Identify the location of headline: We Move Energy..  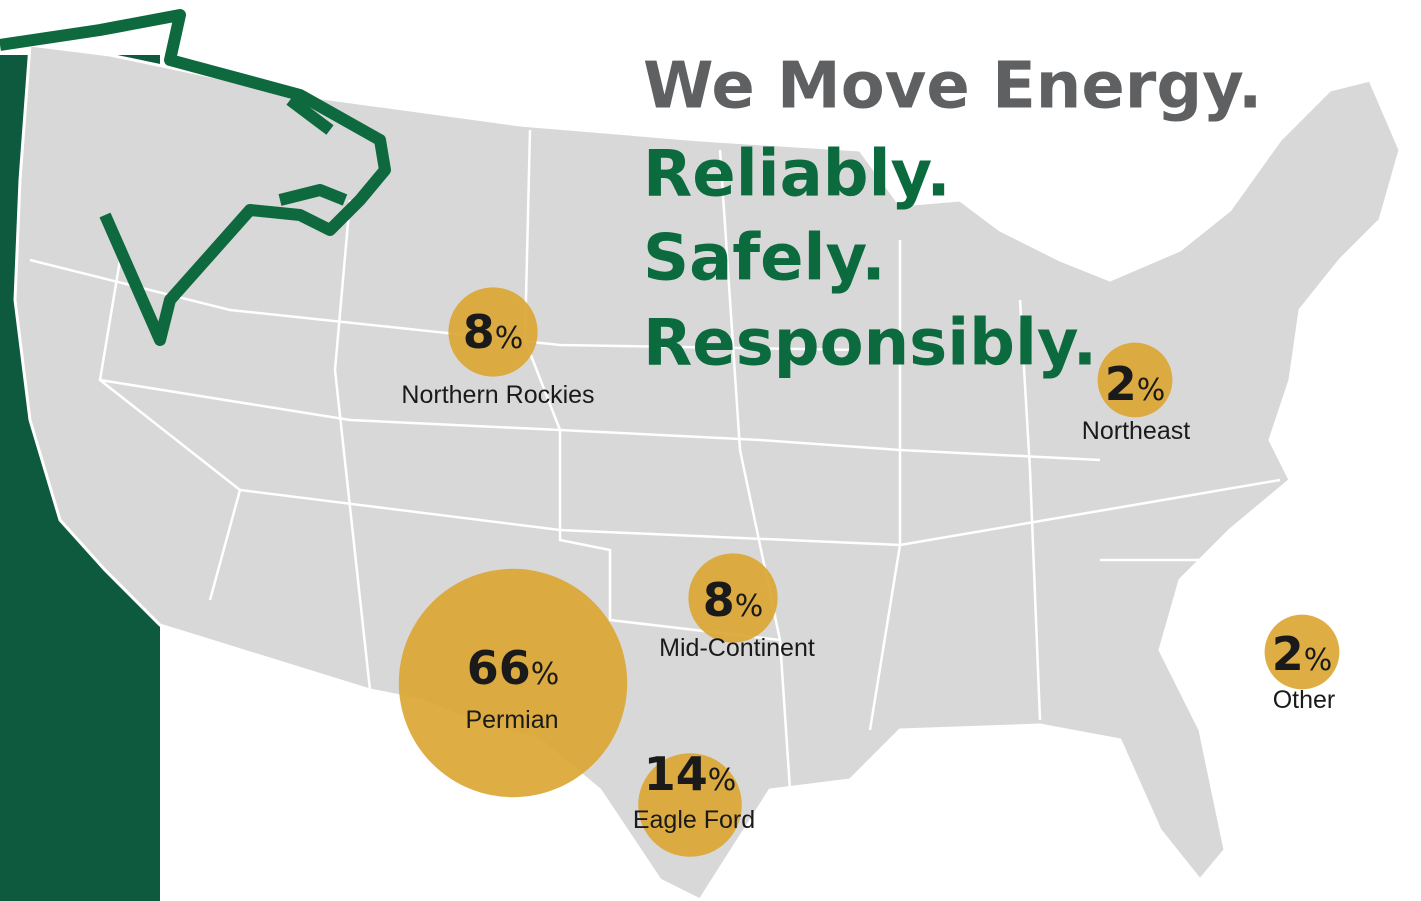
(952, 87).